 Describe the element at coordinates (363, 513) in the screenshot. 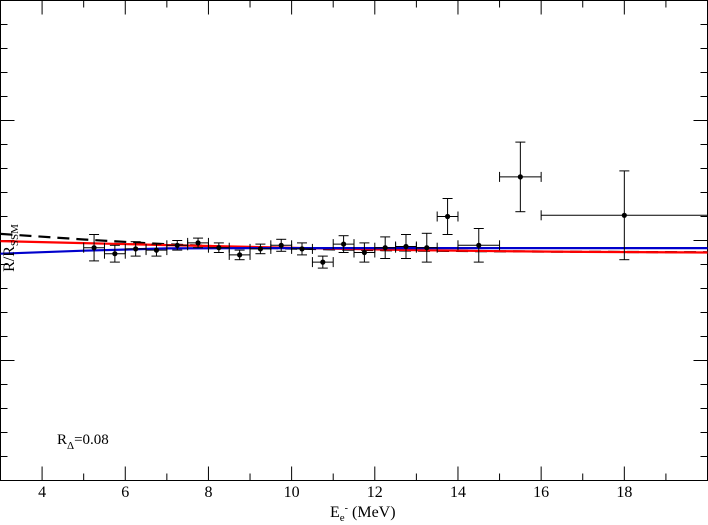

I see `x-axis-label: Ee- (MeV)` at that location.